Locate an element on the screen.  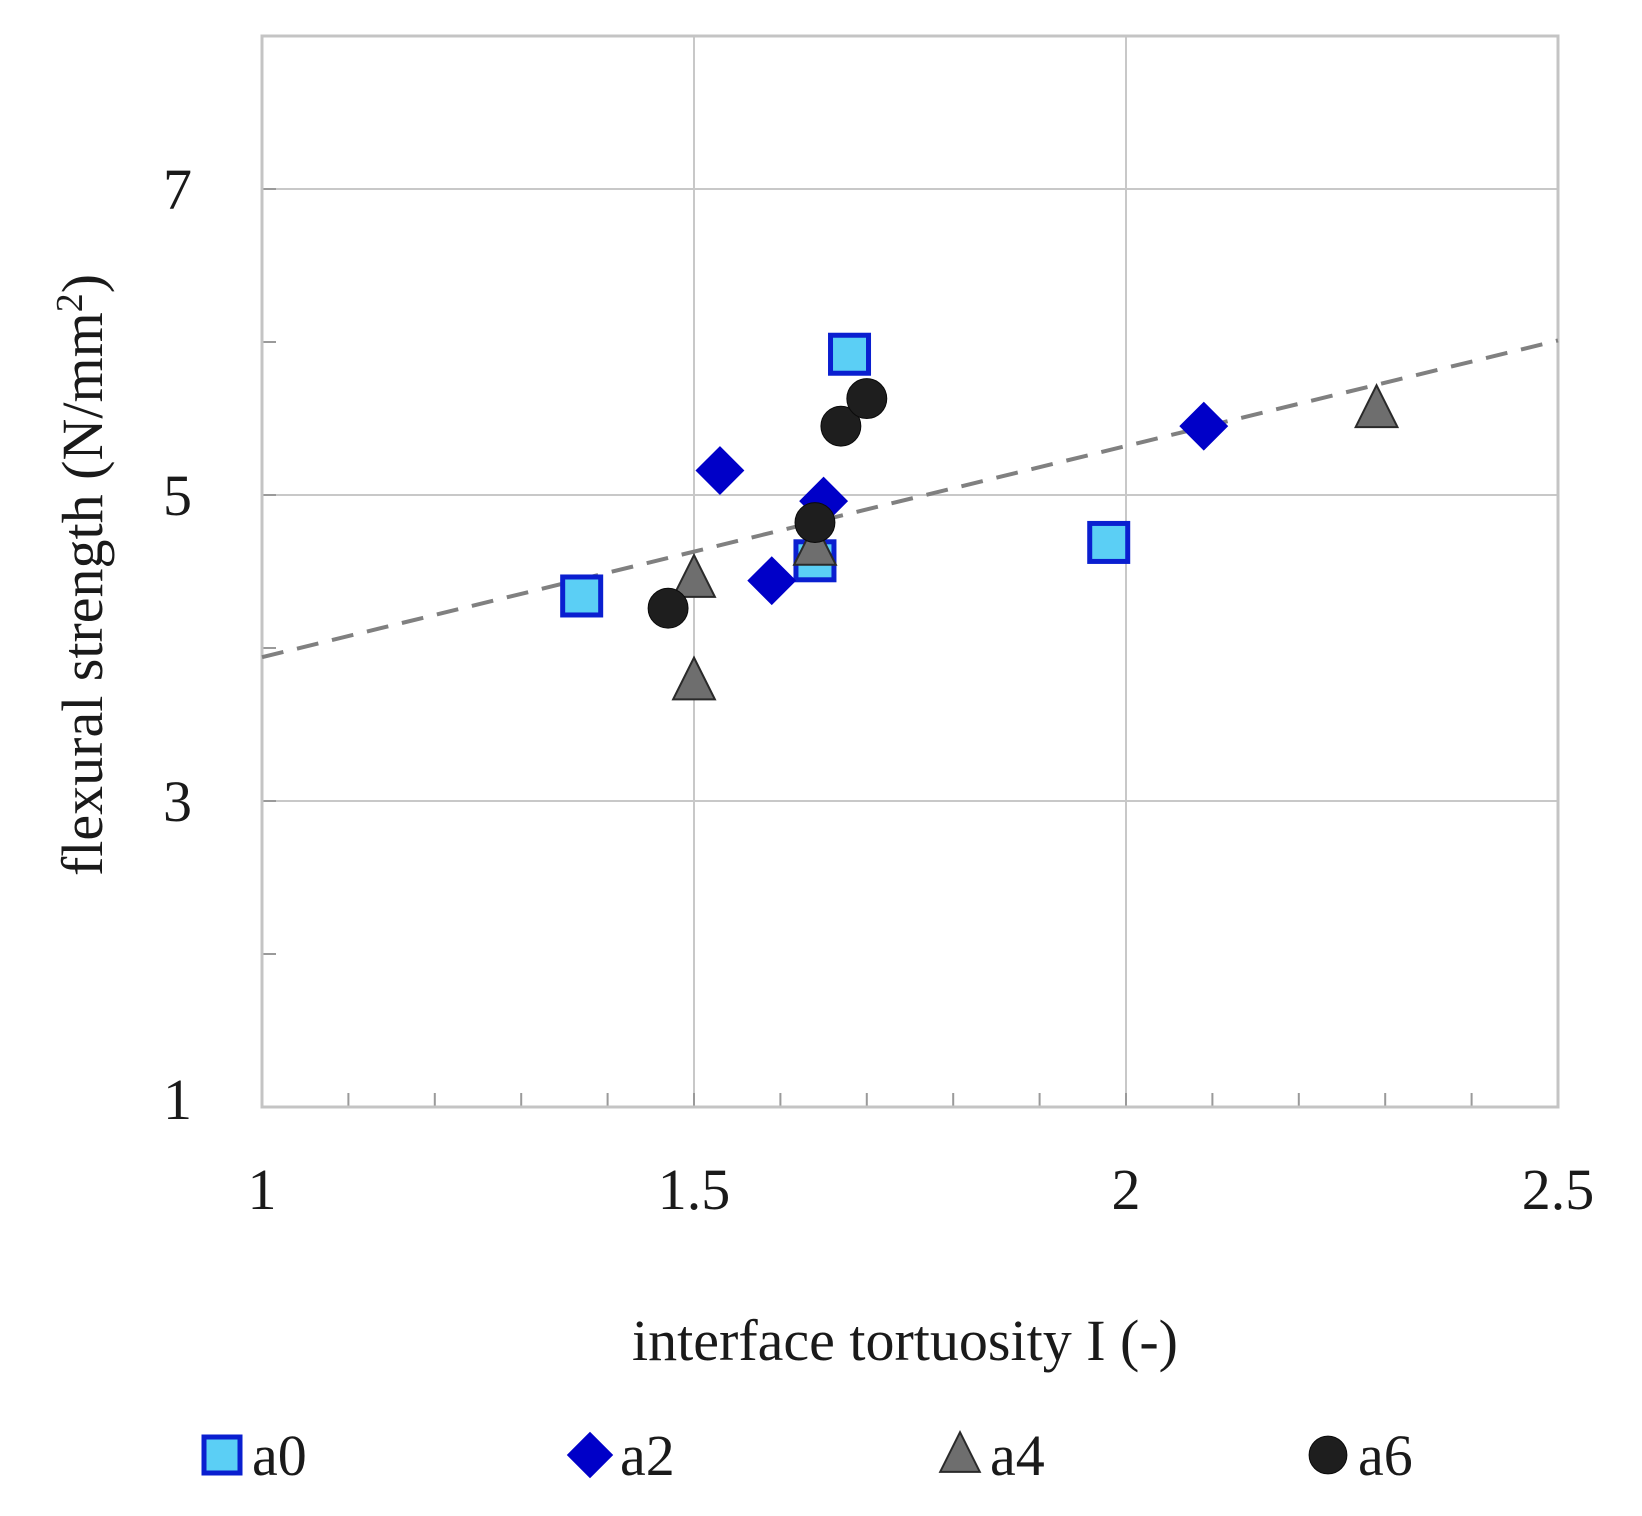
y-axis-title-main: flexural strength (N/mm is located at coordinates (82, 594).